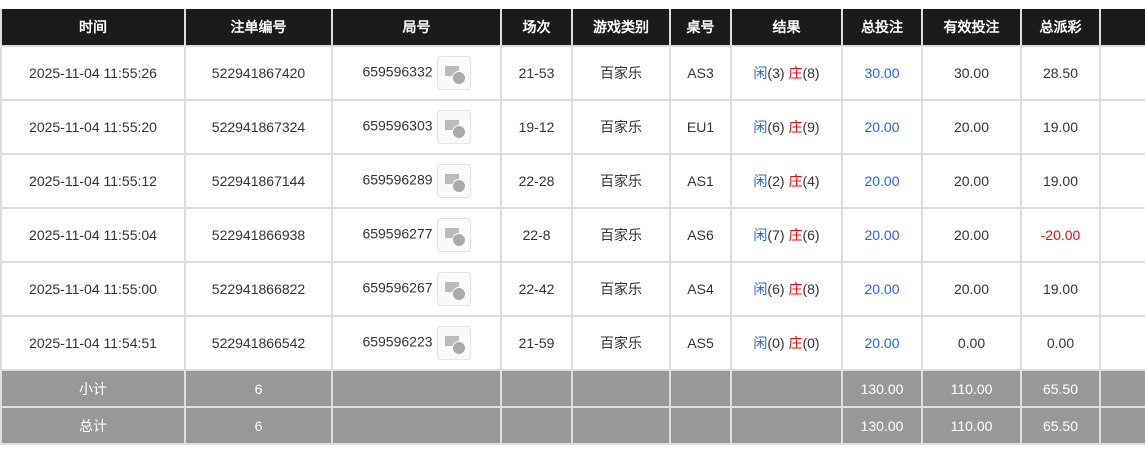 The image size is (1145, 463). I want to click on column-header: 注单编号, so click(258, 28).